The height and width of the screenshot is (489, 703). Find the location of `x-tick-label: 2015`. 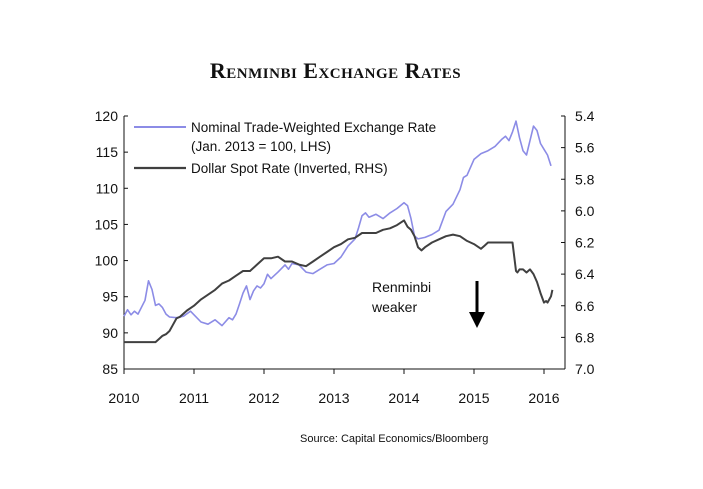

x-tick-label: 2015 is located at coordinates (473, 398).